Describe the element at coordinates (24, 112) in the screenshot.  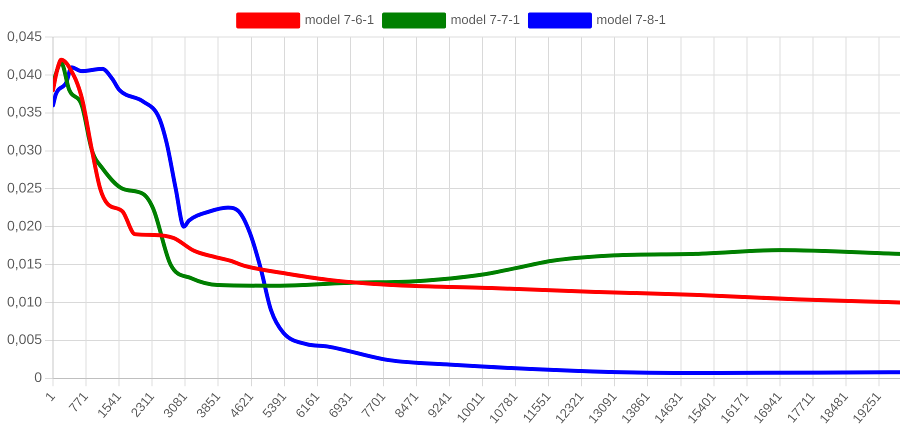
I see `y-tick-label: 0,035` at that location.